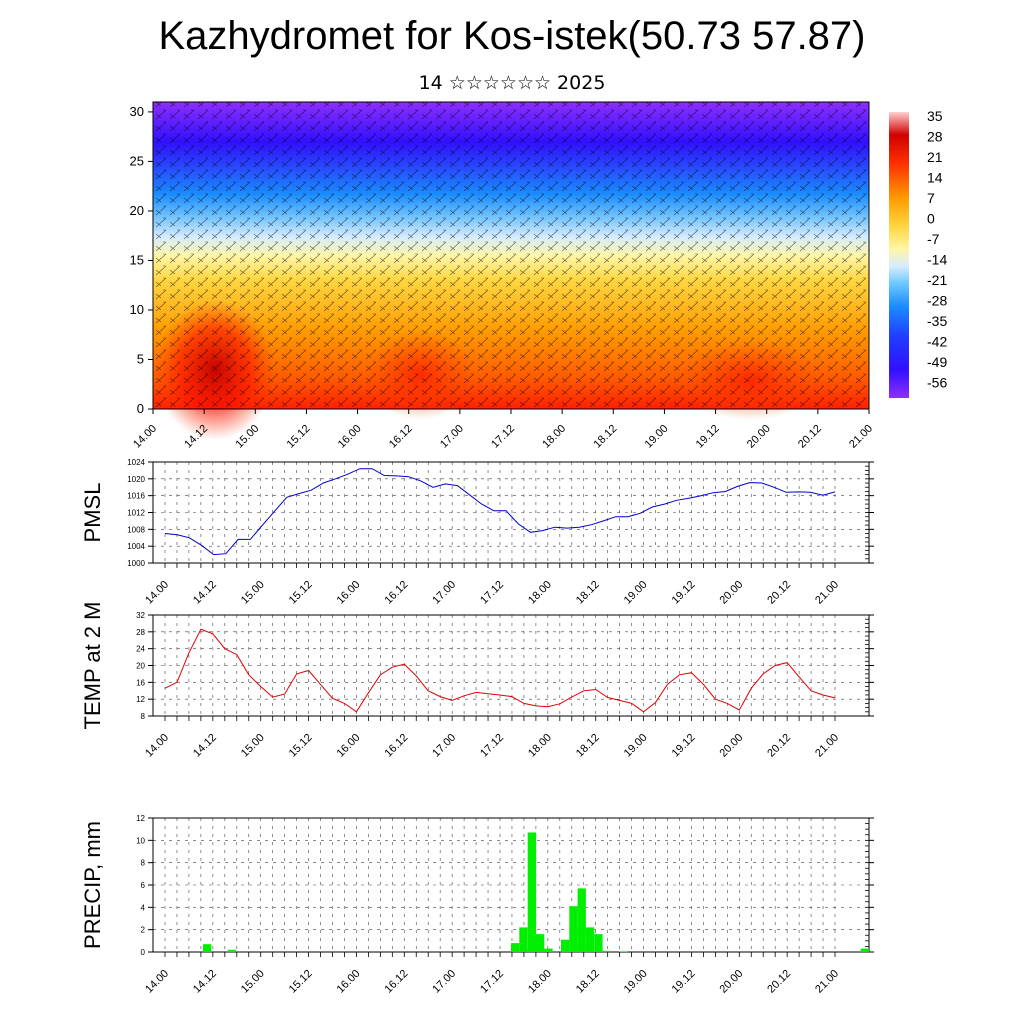 This screenshot has height=1024, width=1024. I want to click on cs-xtick-label: 16.00, so click(350, 437).